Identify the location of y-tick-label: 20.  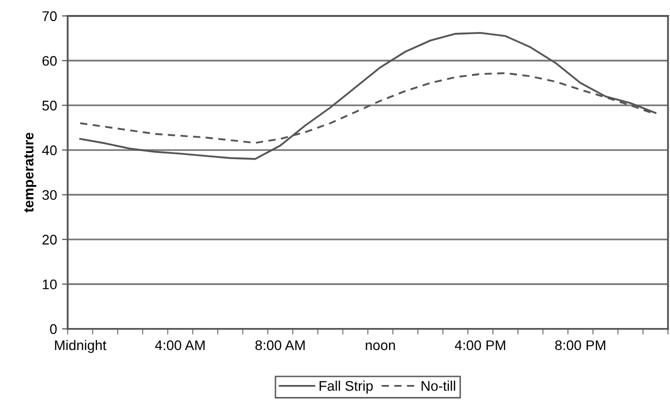
(49, 239).